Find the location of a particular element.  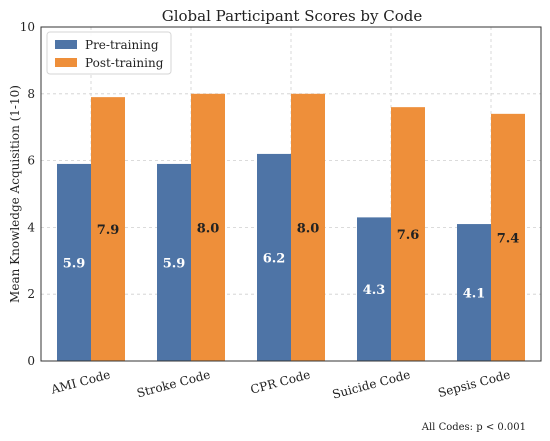

pre-training-value-label-4: 4.1 is located at coordinates (474, 294).